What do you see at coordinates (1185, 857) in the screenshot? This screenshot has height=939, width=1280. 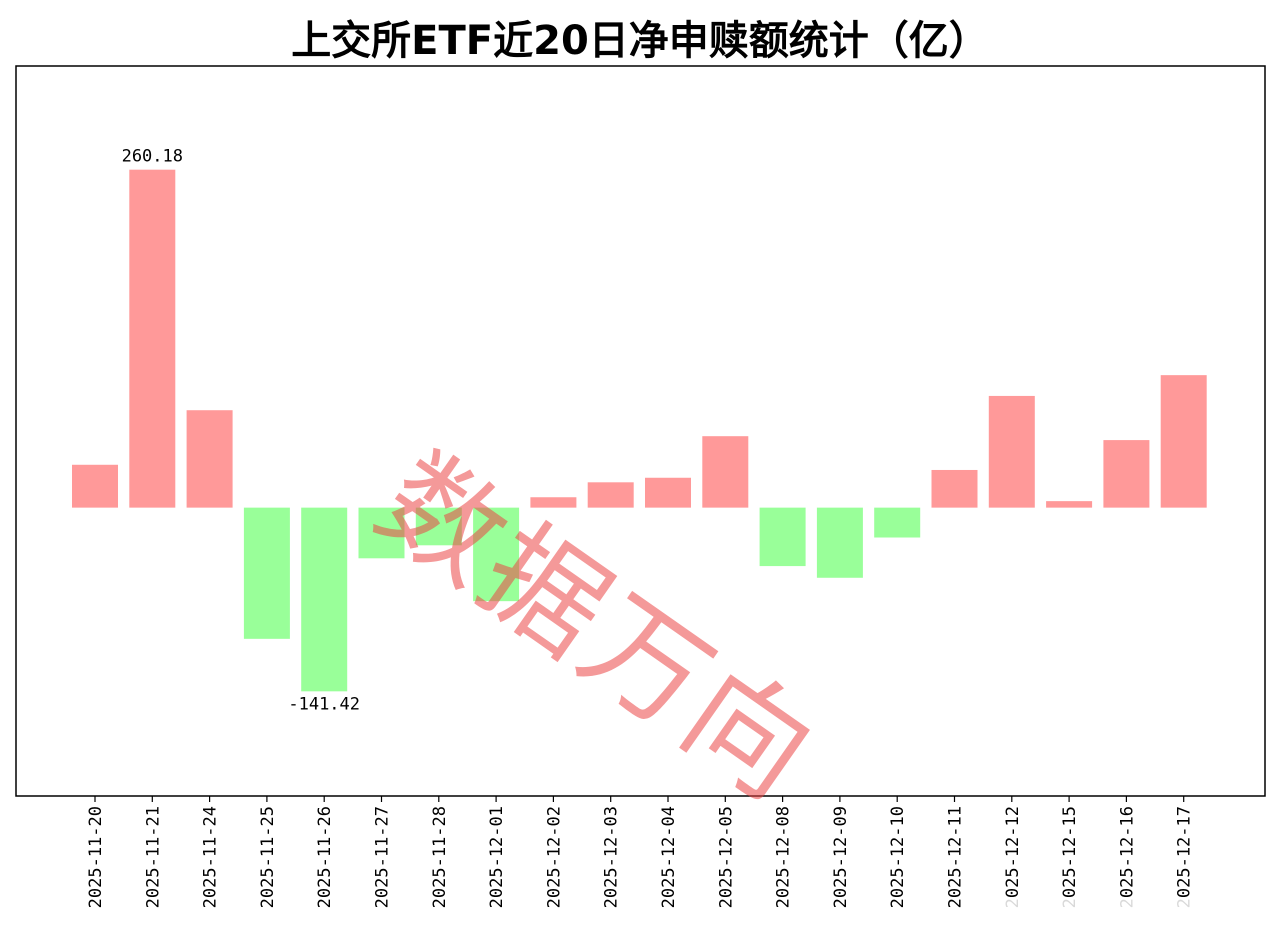 I see `x-tick-label: 2025-12-17` at bounding box center [1185, 857].